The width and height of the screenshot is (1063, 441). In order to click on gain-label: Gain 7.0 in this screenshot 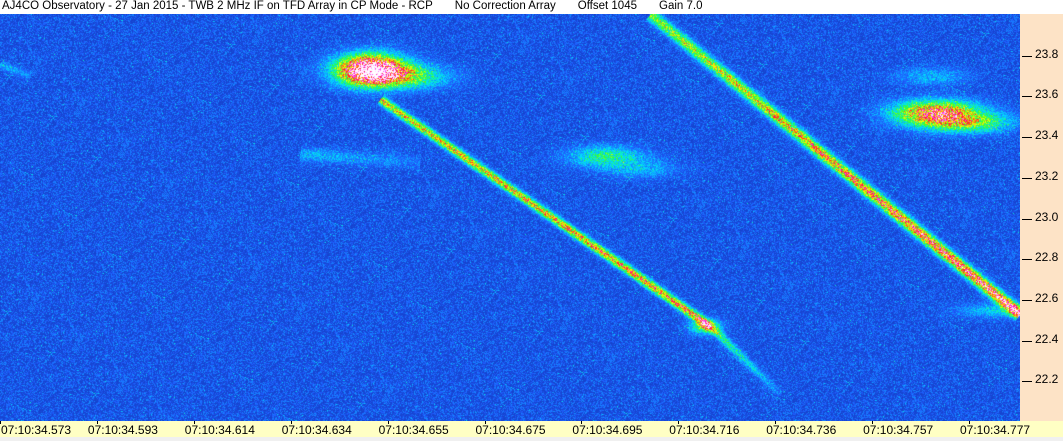, I will do `click(681, 6)`.